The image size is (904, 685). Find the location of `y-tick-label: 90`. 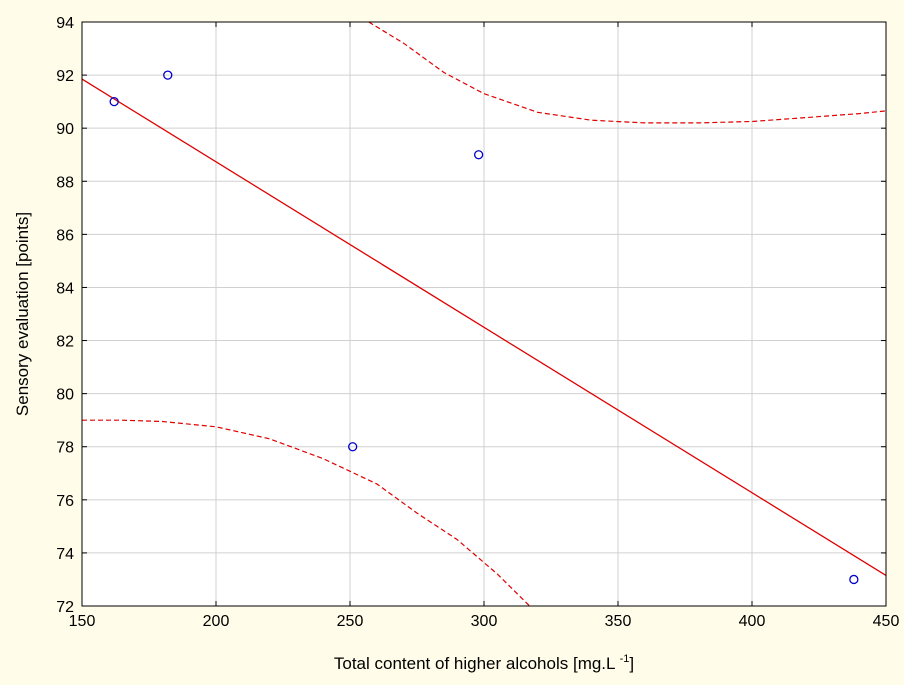

y-tick-label: 90 is located at coordinates (65, 129).